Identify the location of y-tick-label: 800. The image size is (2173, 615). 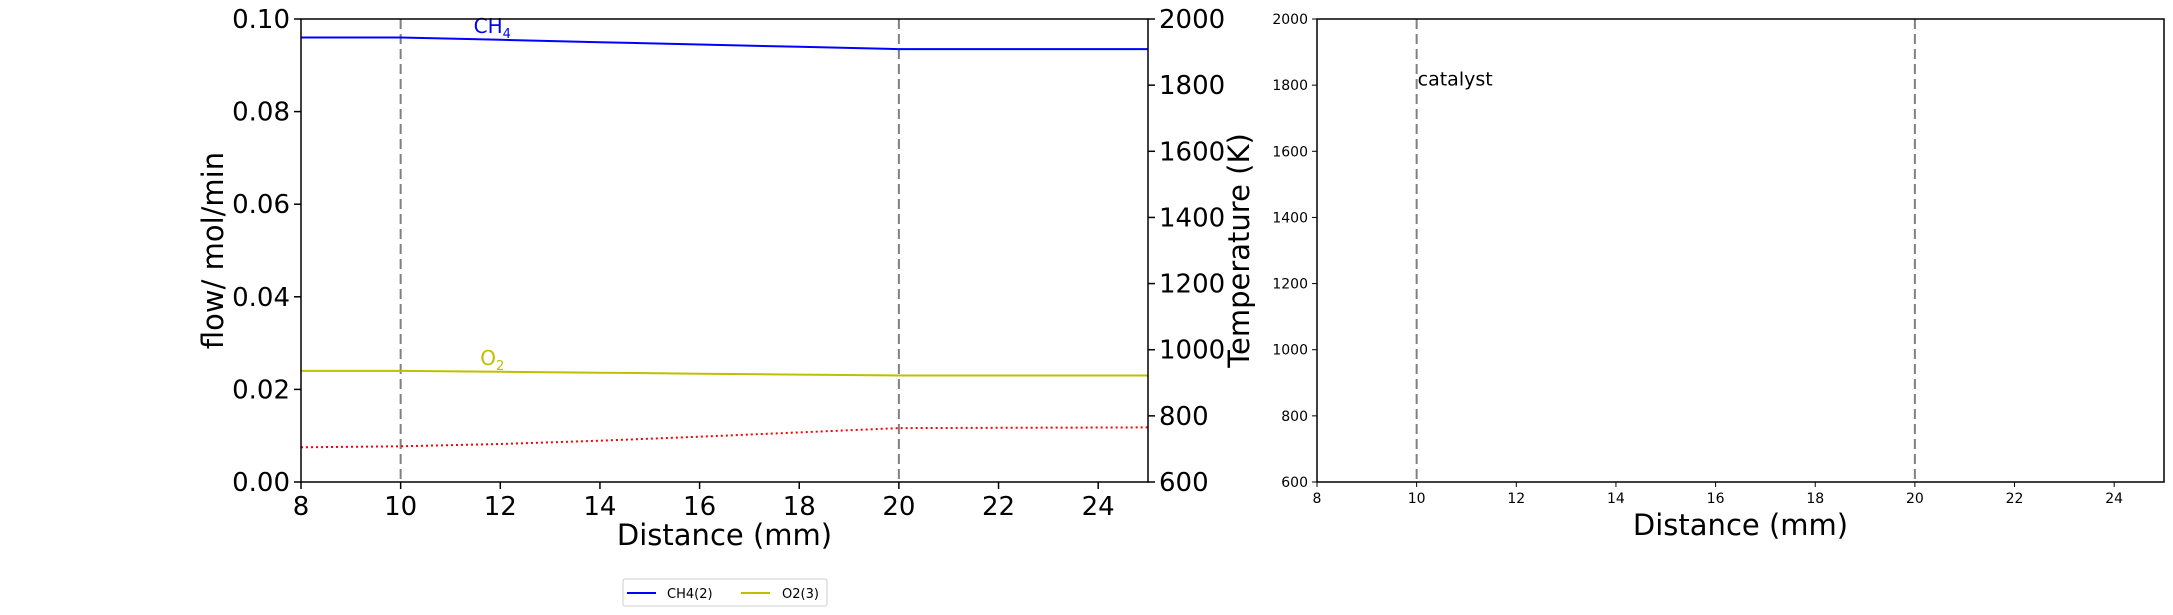
(1294, 417).